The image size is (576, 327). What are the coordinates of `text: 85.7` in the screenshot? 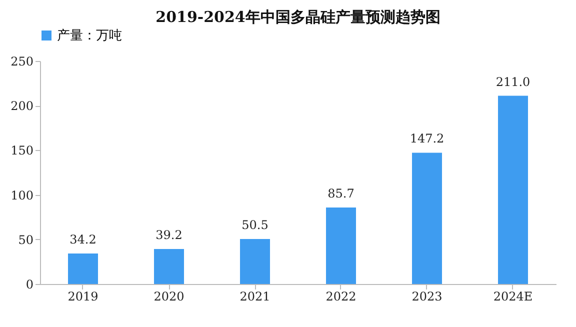 It's located at (341, 193).